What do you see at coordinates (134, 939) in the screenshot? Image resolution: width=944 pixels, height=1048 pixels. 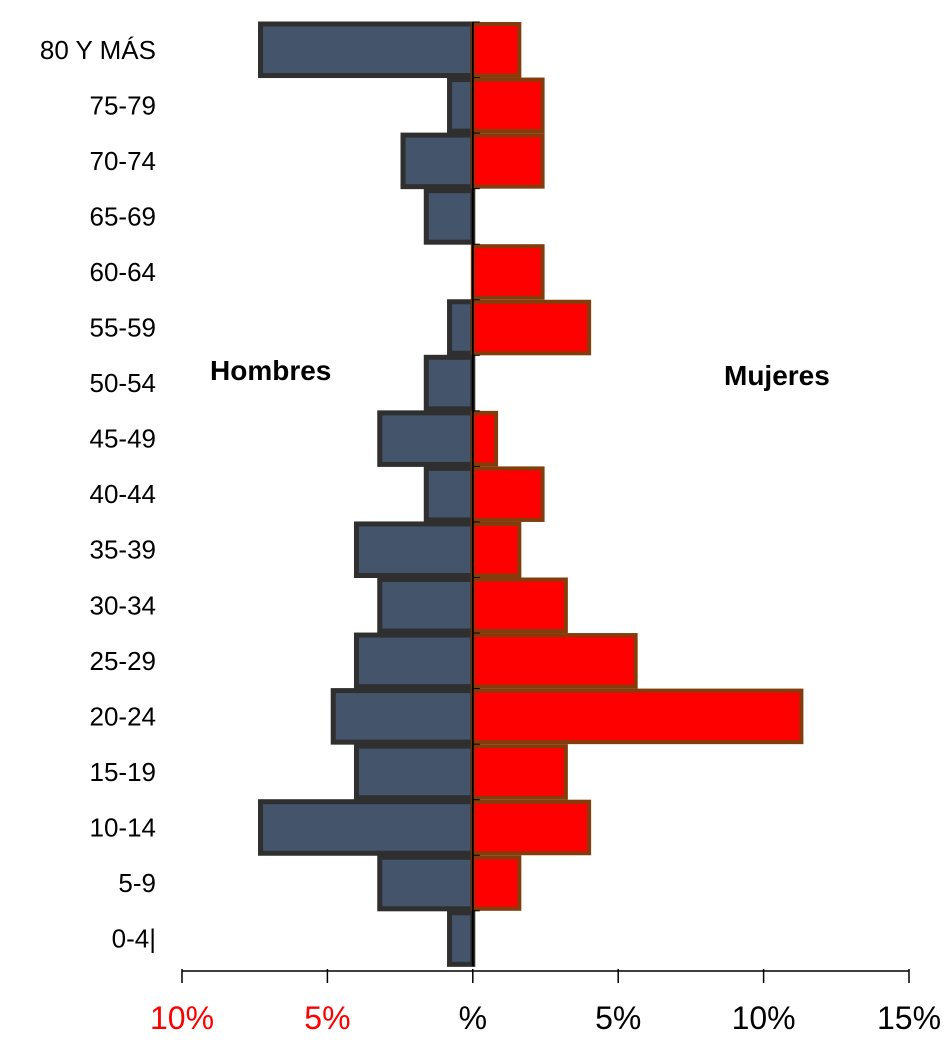 I see `y-tick-label-0-4: 0-4|` at bounding box center [134, 939].